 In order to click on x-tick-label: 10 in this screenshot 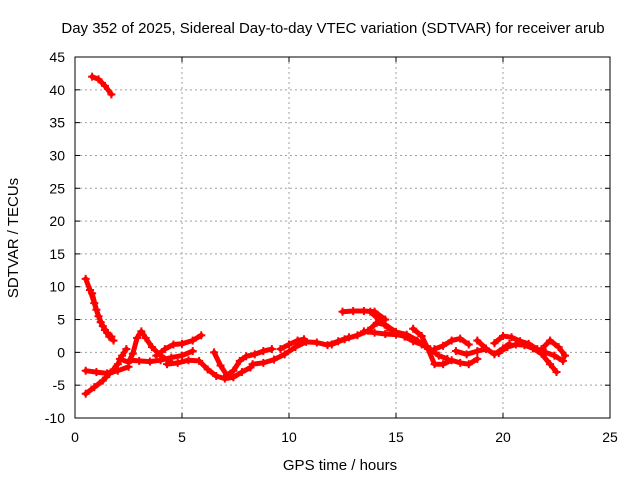, I will do `click(289, 437)`.